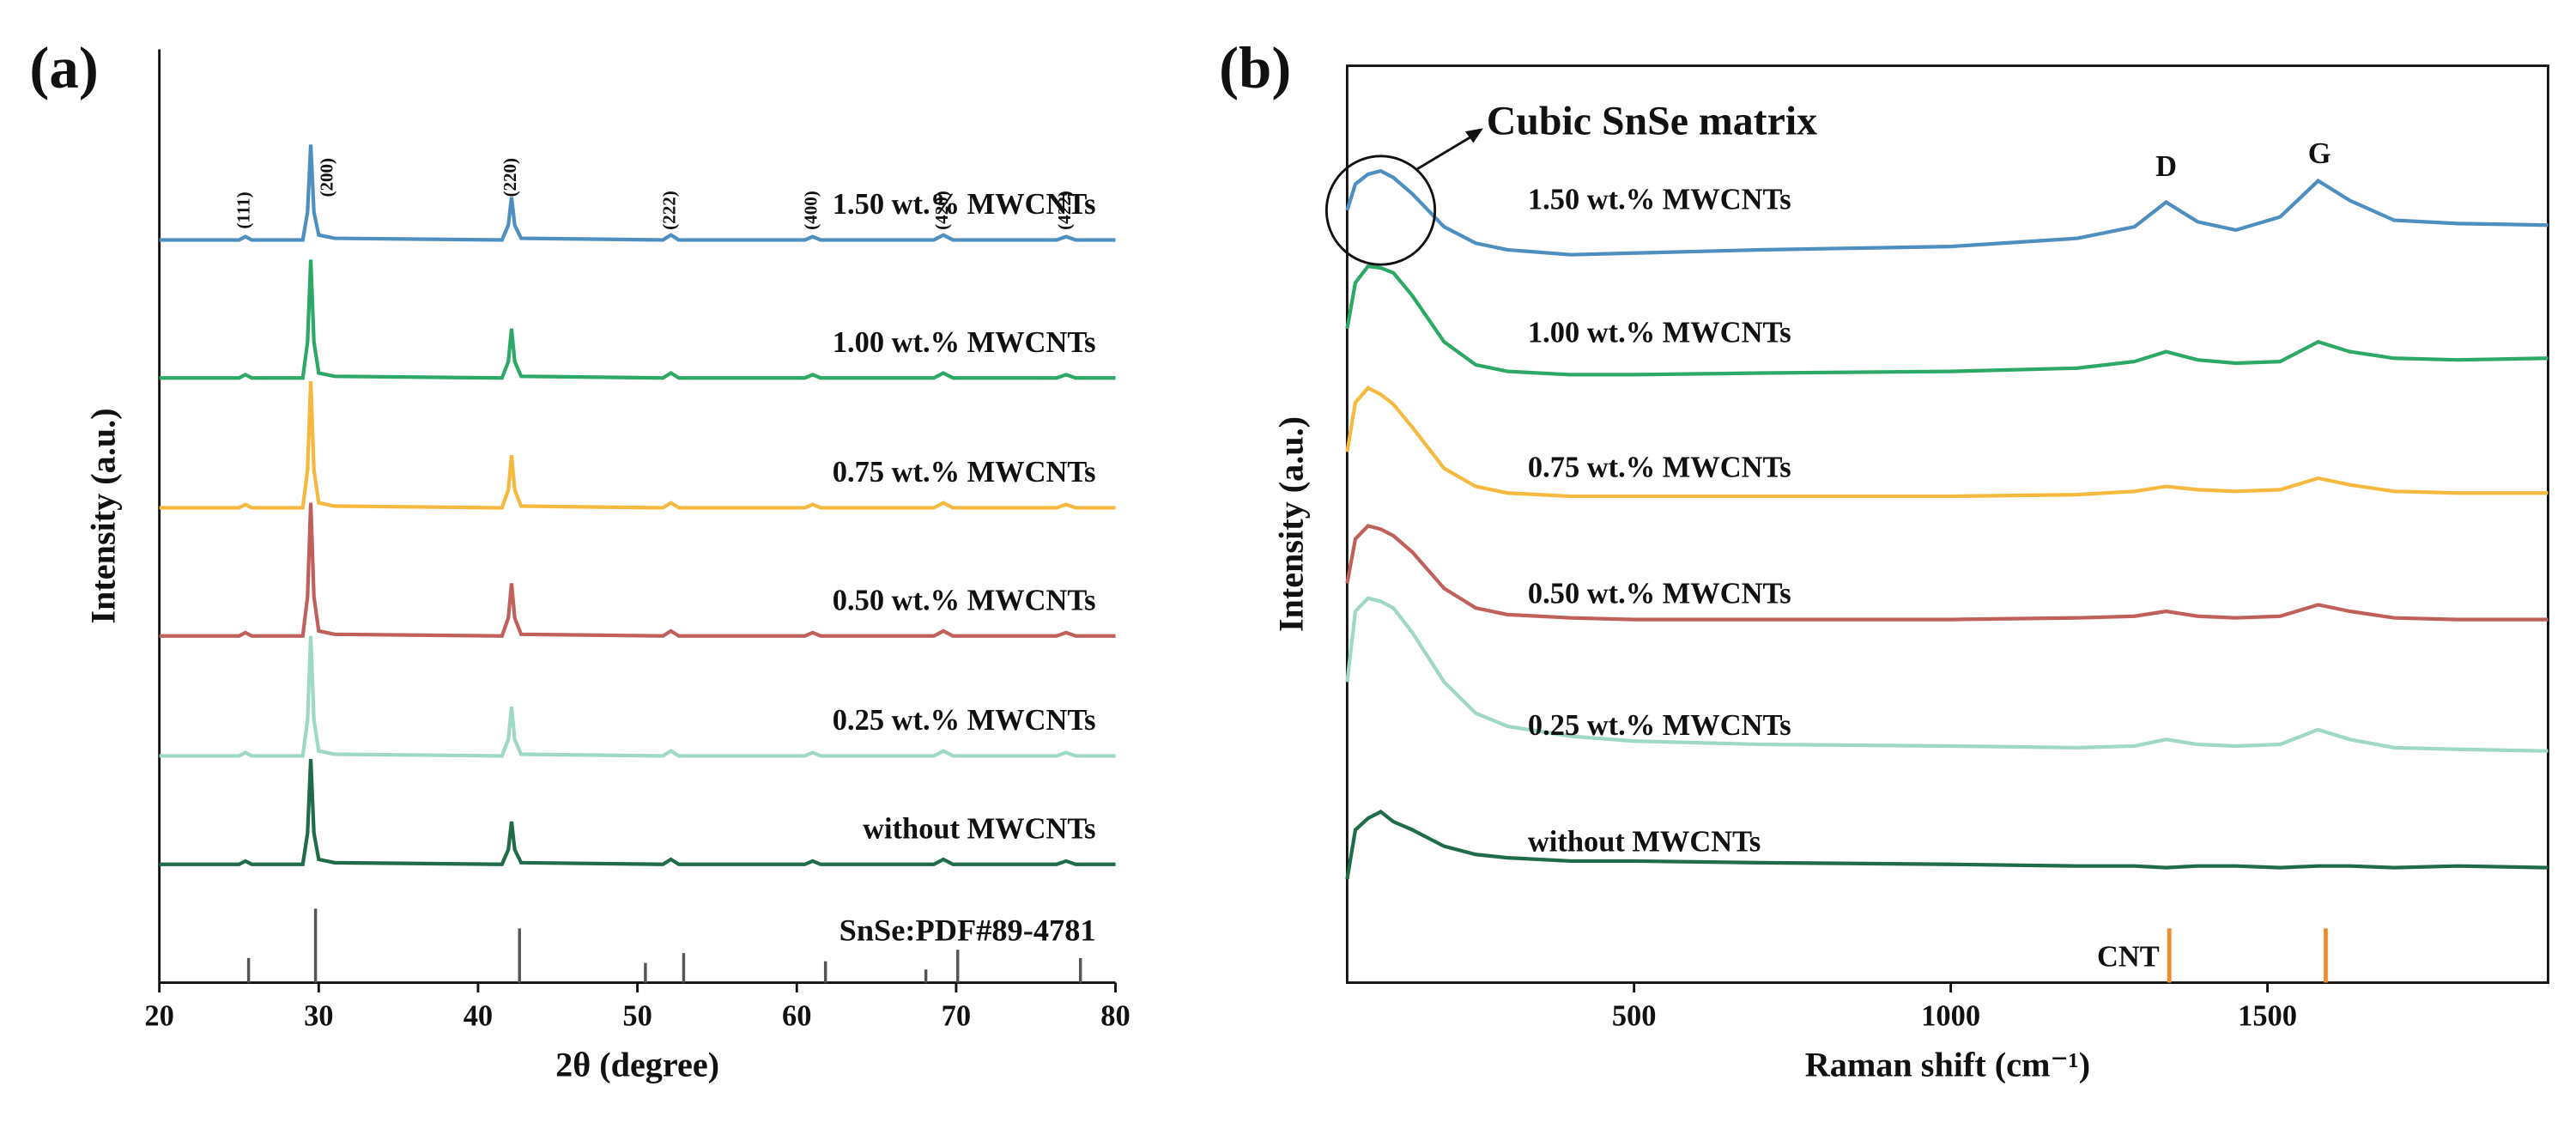 The width and height of the screenshot is (2576, 1147). I want to click on callout-circle, so click(1380, 210).